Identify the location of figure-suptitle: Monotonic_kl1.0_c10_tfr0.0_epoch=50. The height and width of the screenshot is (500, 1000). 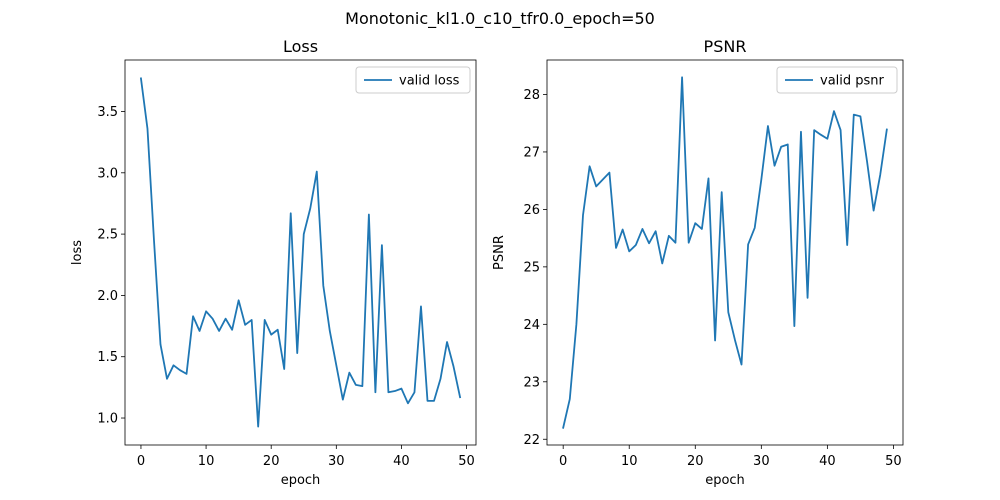
(500, 19).